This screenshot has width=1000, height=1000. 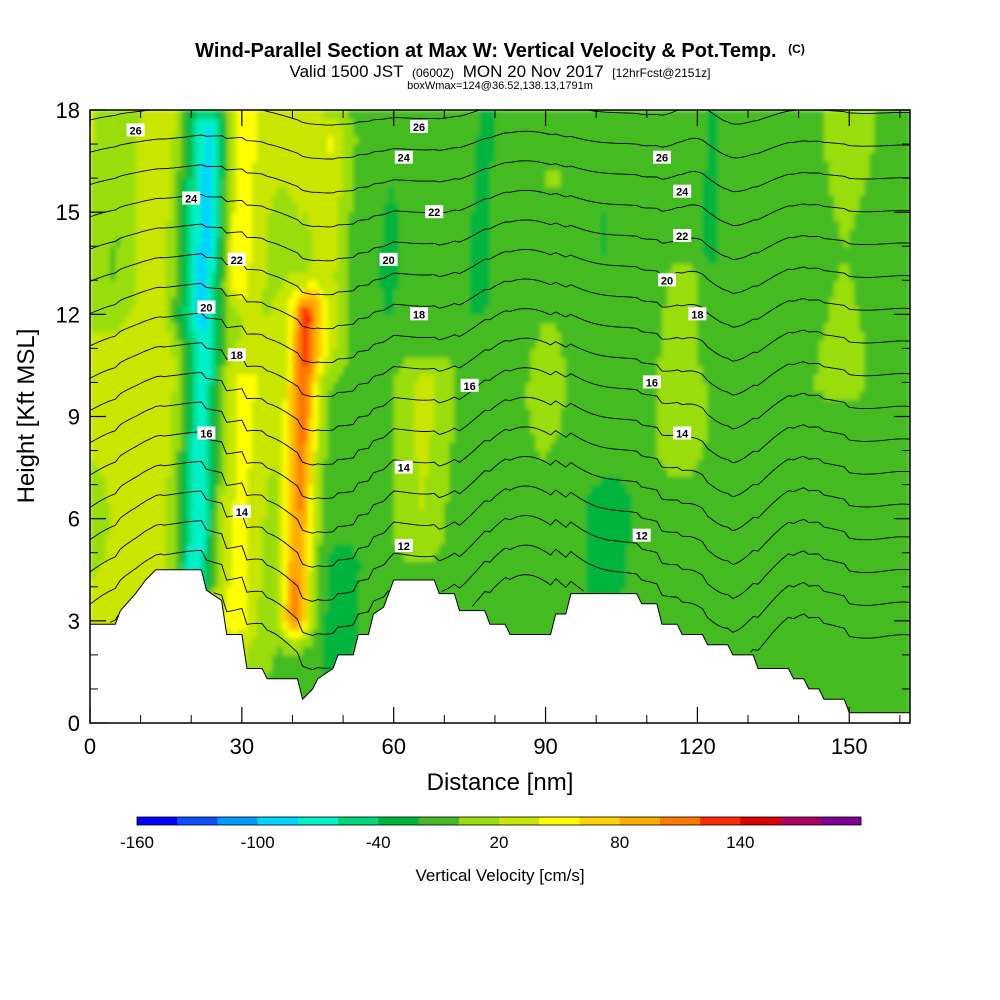 I want to click on subtitle-utc: (0600Z), so click(x=433, y=73).